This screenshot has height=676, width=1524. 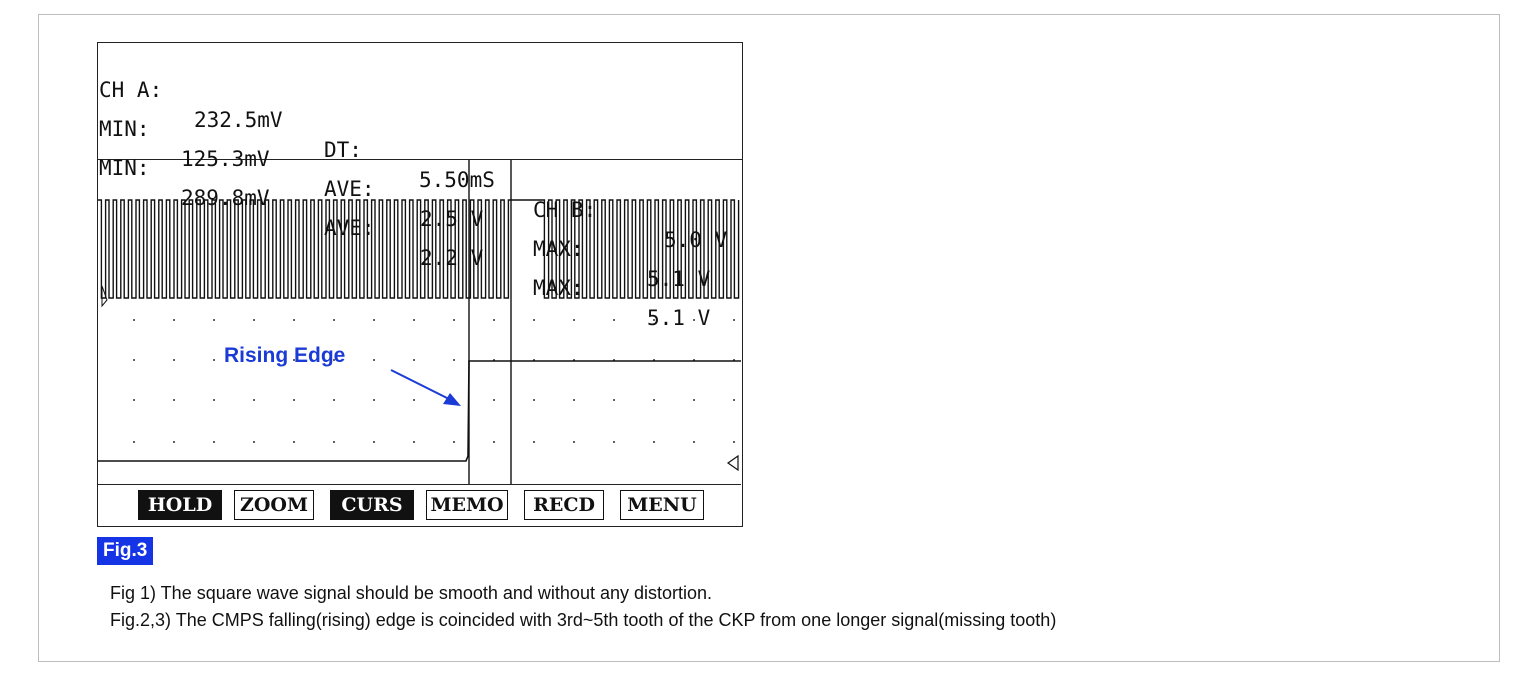 I want to click on zoom-button: ZOOM, so click(x=274, y=505).